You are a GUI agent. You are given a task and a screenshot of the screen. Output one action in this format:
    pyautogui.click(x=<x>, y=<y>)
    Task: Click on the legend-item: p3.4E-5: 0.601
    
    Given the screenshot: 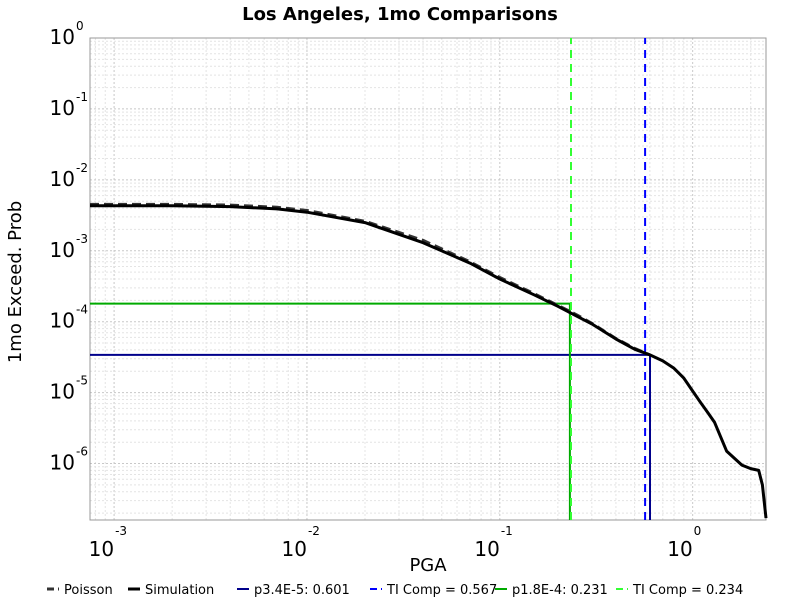 What is the action you would take?
    pyautogui.click(x=293, y=590)
    